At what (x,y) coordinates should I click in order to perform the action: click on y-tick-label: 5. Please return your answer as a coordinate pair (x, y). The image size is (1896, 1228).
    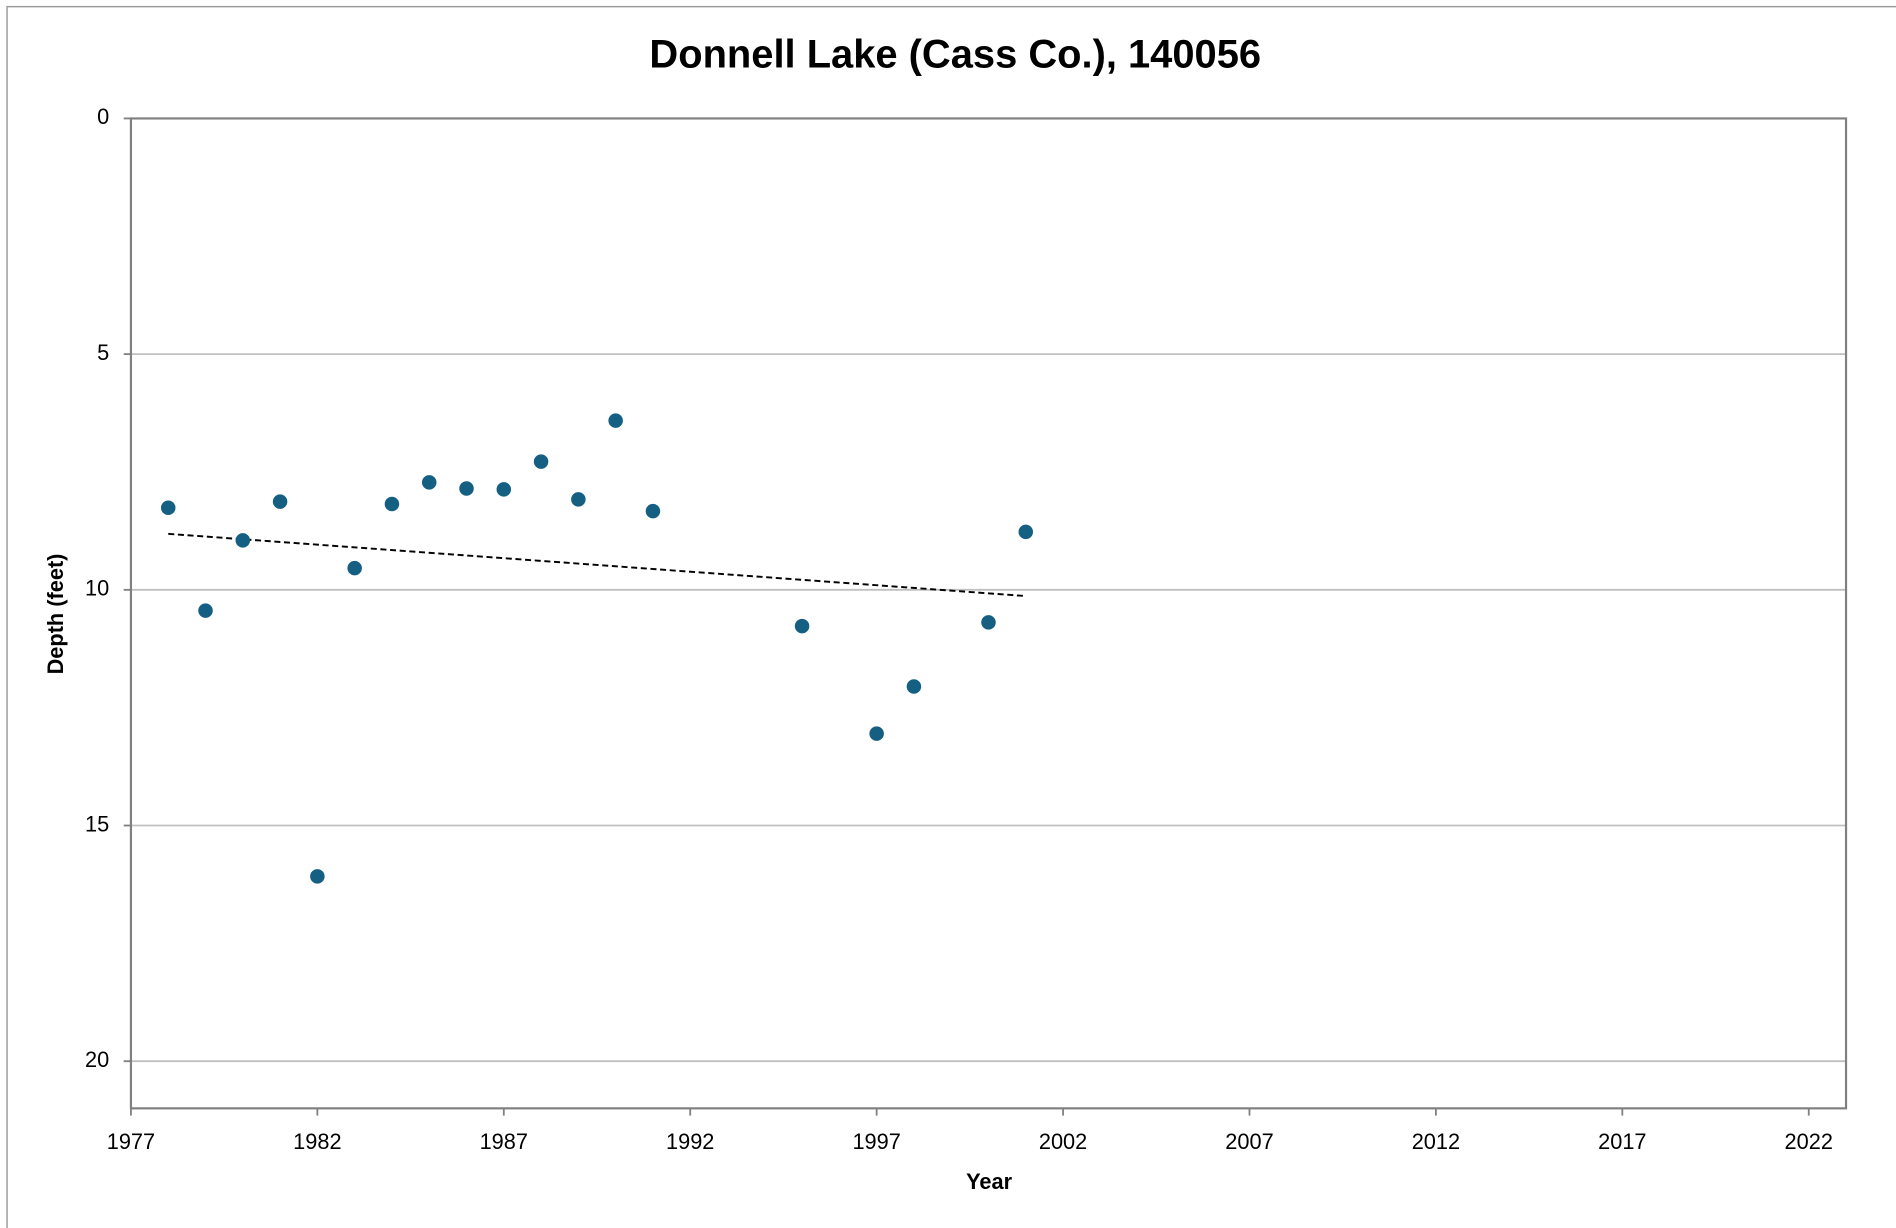
    Looking at the image, I should click on (103, 352).